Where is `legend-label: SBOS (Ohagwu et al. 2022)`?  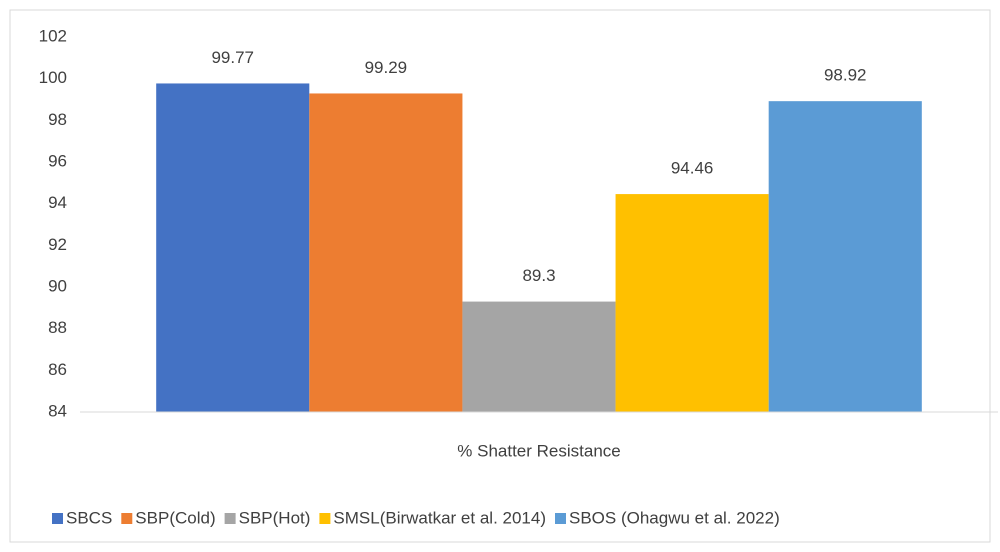
legend-label: SBOS (Ohagwu et al. 2022) is located at coordinates (674, 517).